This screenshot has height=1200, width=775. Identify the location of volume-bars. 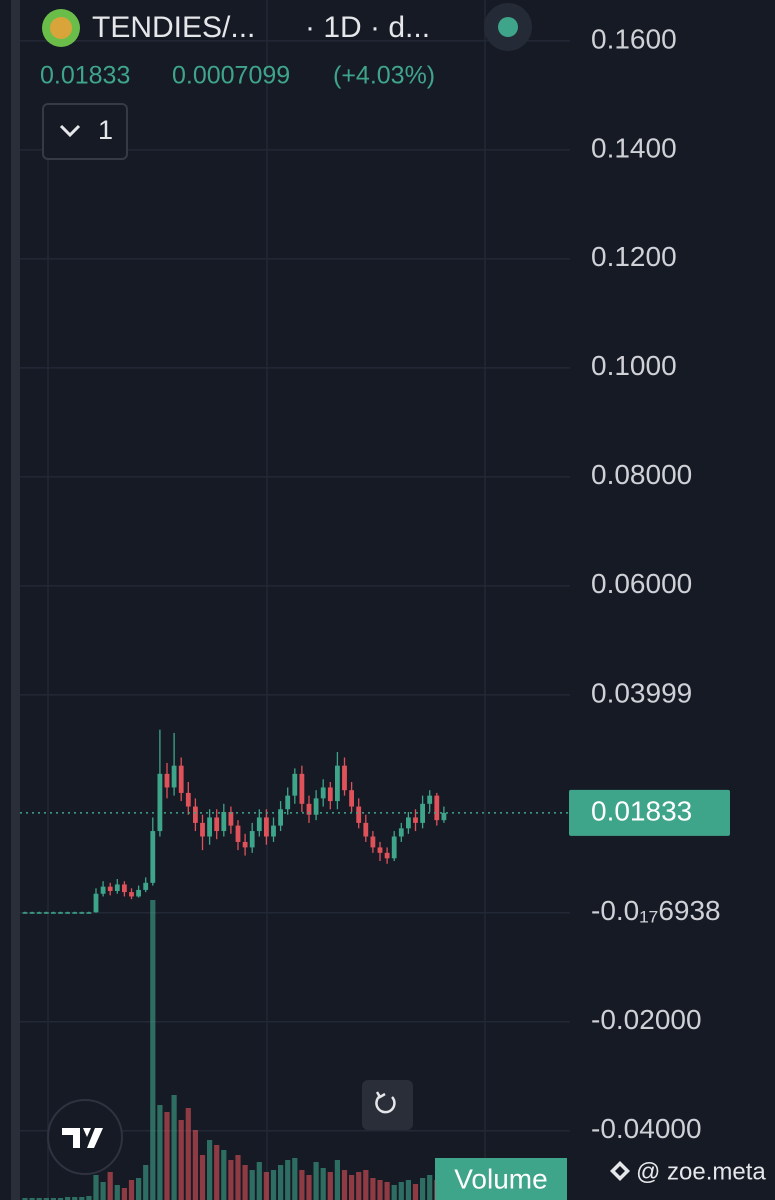
(234, 1050).